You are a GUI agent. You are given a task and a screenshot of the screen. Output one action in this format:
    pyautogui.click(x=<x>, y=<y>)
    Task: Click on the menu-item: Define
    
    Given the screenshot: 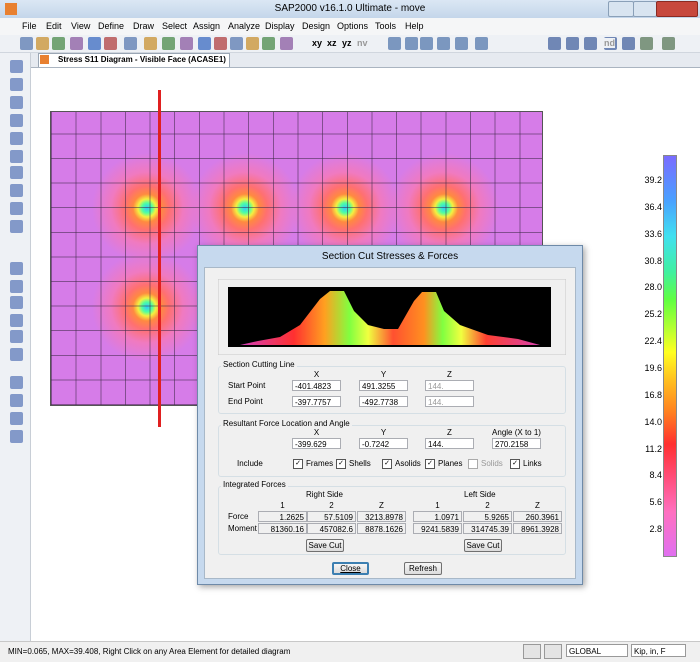 What is the action you would take?
    pyautogui.click(x=111, y=26)
    